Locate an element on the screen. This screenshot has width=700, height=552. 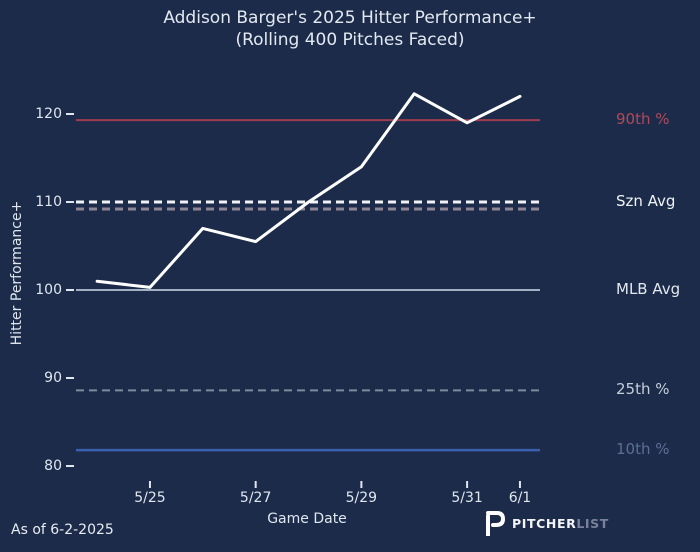
logo-text-pitcher: PITCHER is located at coordinates (544, 523).